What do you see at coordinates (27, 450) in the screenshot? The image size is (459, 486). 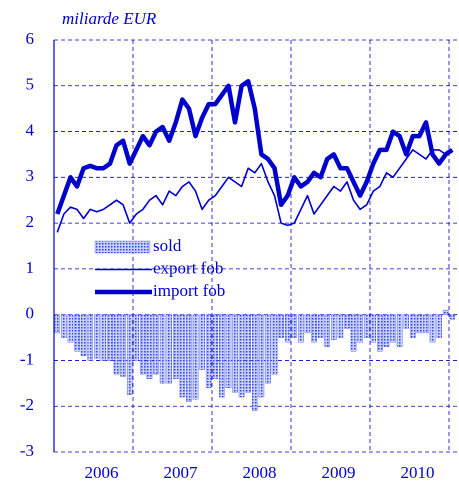 I see `y-tick-label: -3` at bounding box center [27, 450].